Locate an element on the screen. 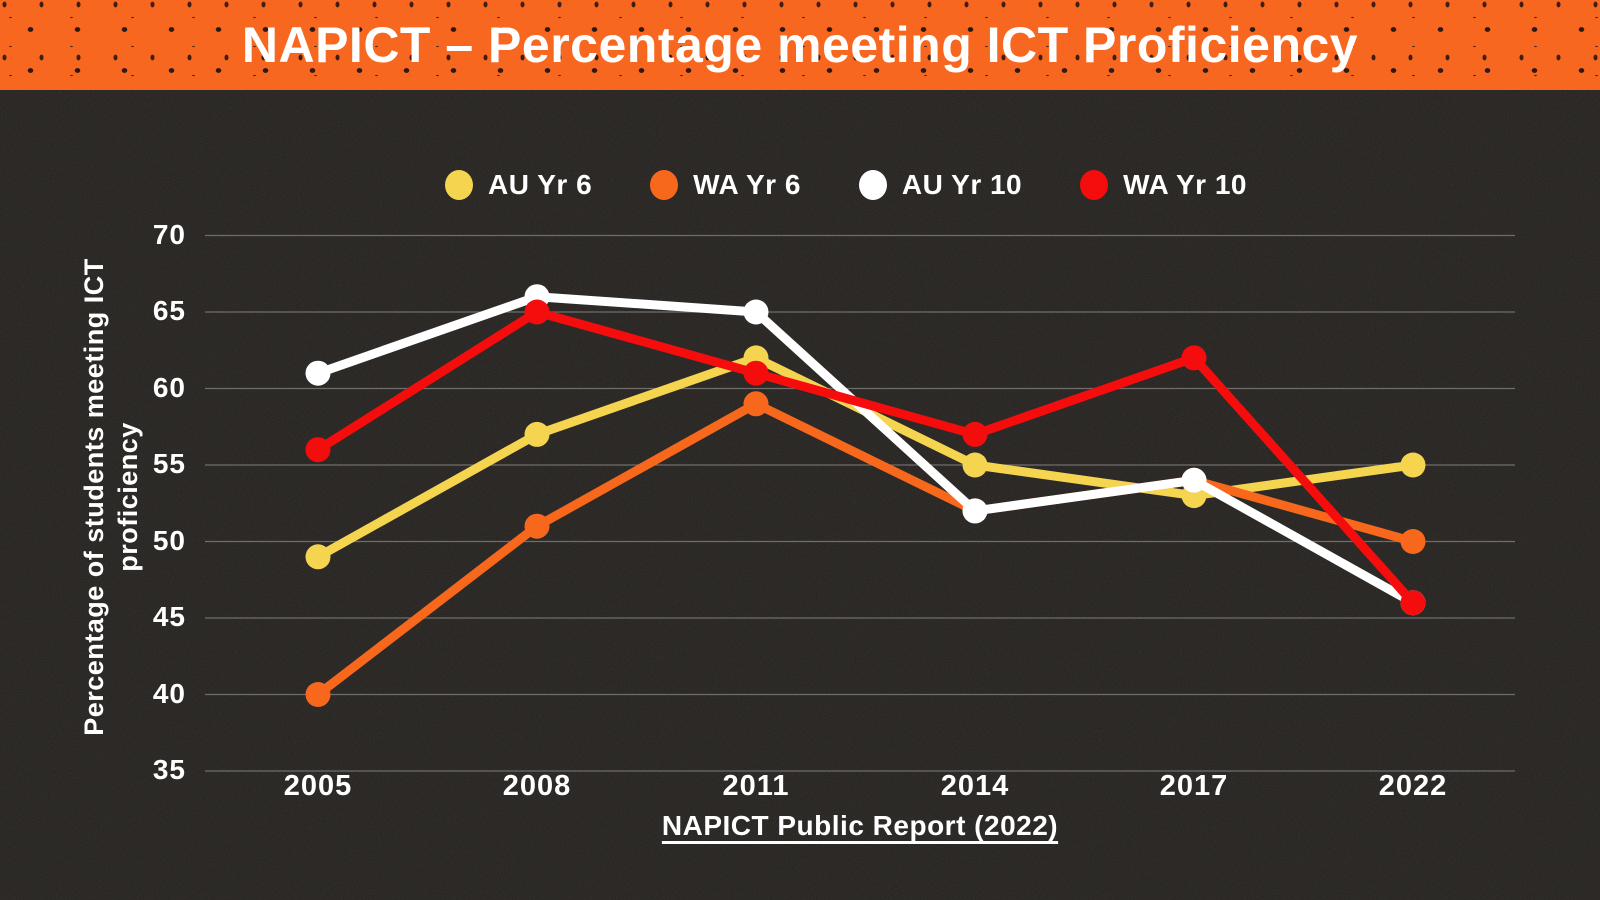 This screenshot has height=900, width=1600. data-point-au-yr-6-2022 is located at coordinates (1413, 465).